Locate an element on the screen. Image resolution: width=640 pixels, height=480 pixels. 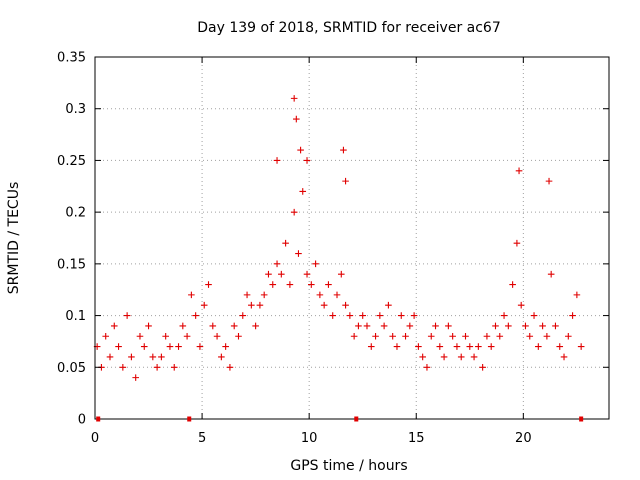
y-tick-label: 0 is located at coordinates (82, 420).